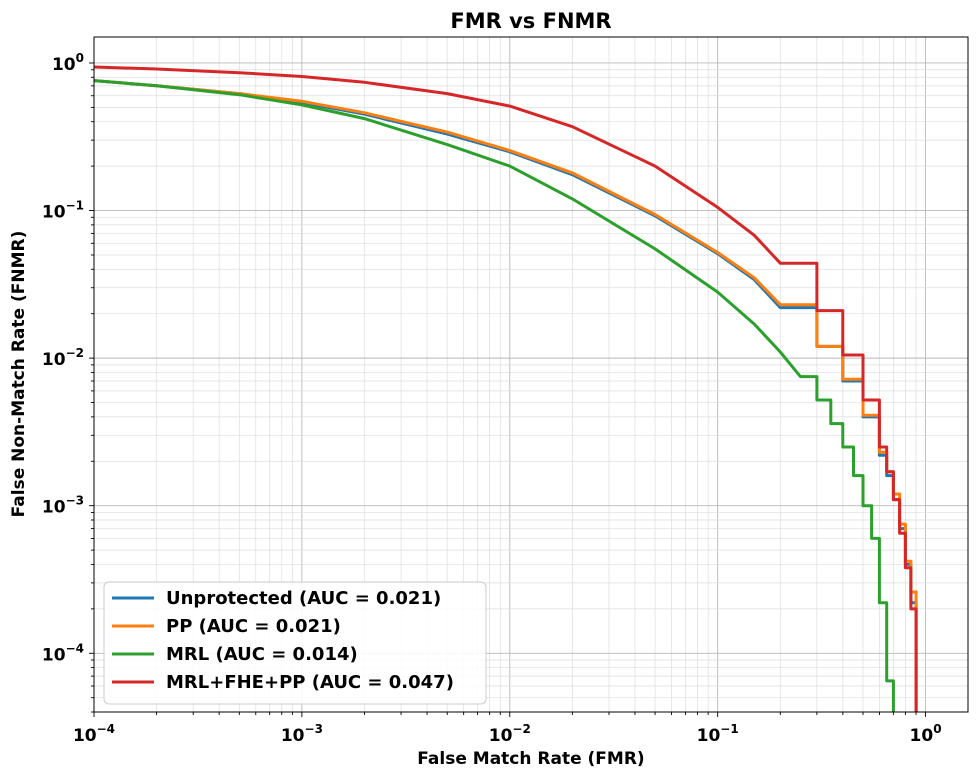  What do you see at coordinates (718, 734) in the screenshot?
I see `x-tick-label: 10⁻¹` at bounding box center [718, 734].